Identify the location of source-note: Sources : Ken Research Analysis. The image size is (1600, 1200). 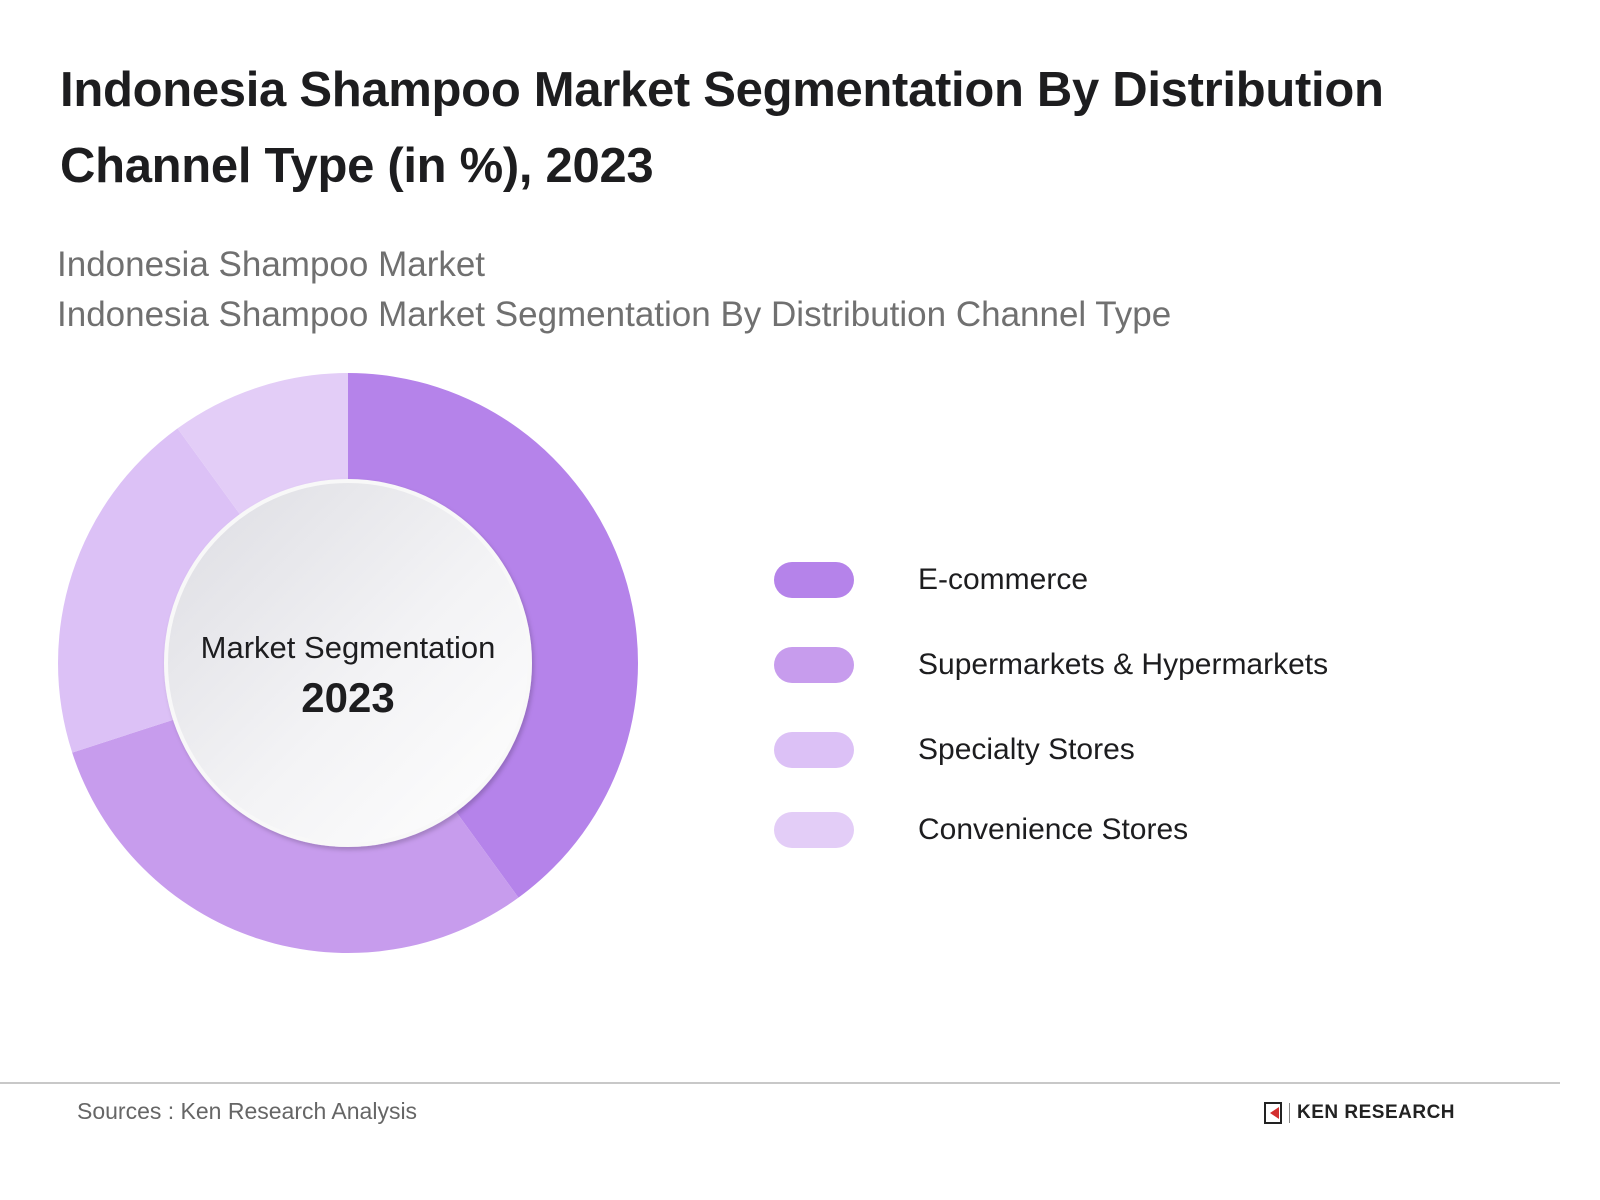
(247, 1111).